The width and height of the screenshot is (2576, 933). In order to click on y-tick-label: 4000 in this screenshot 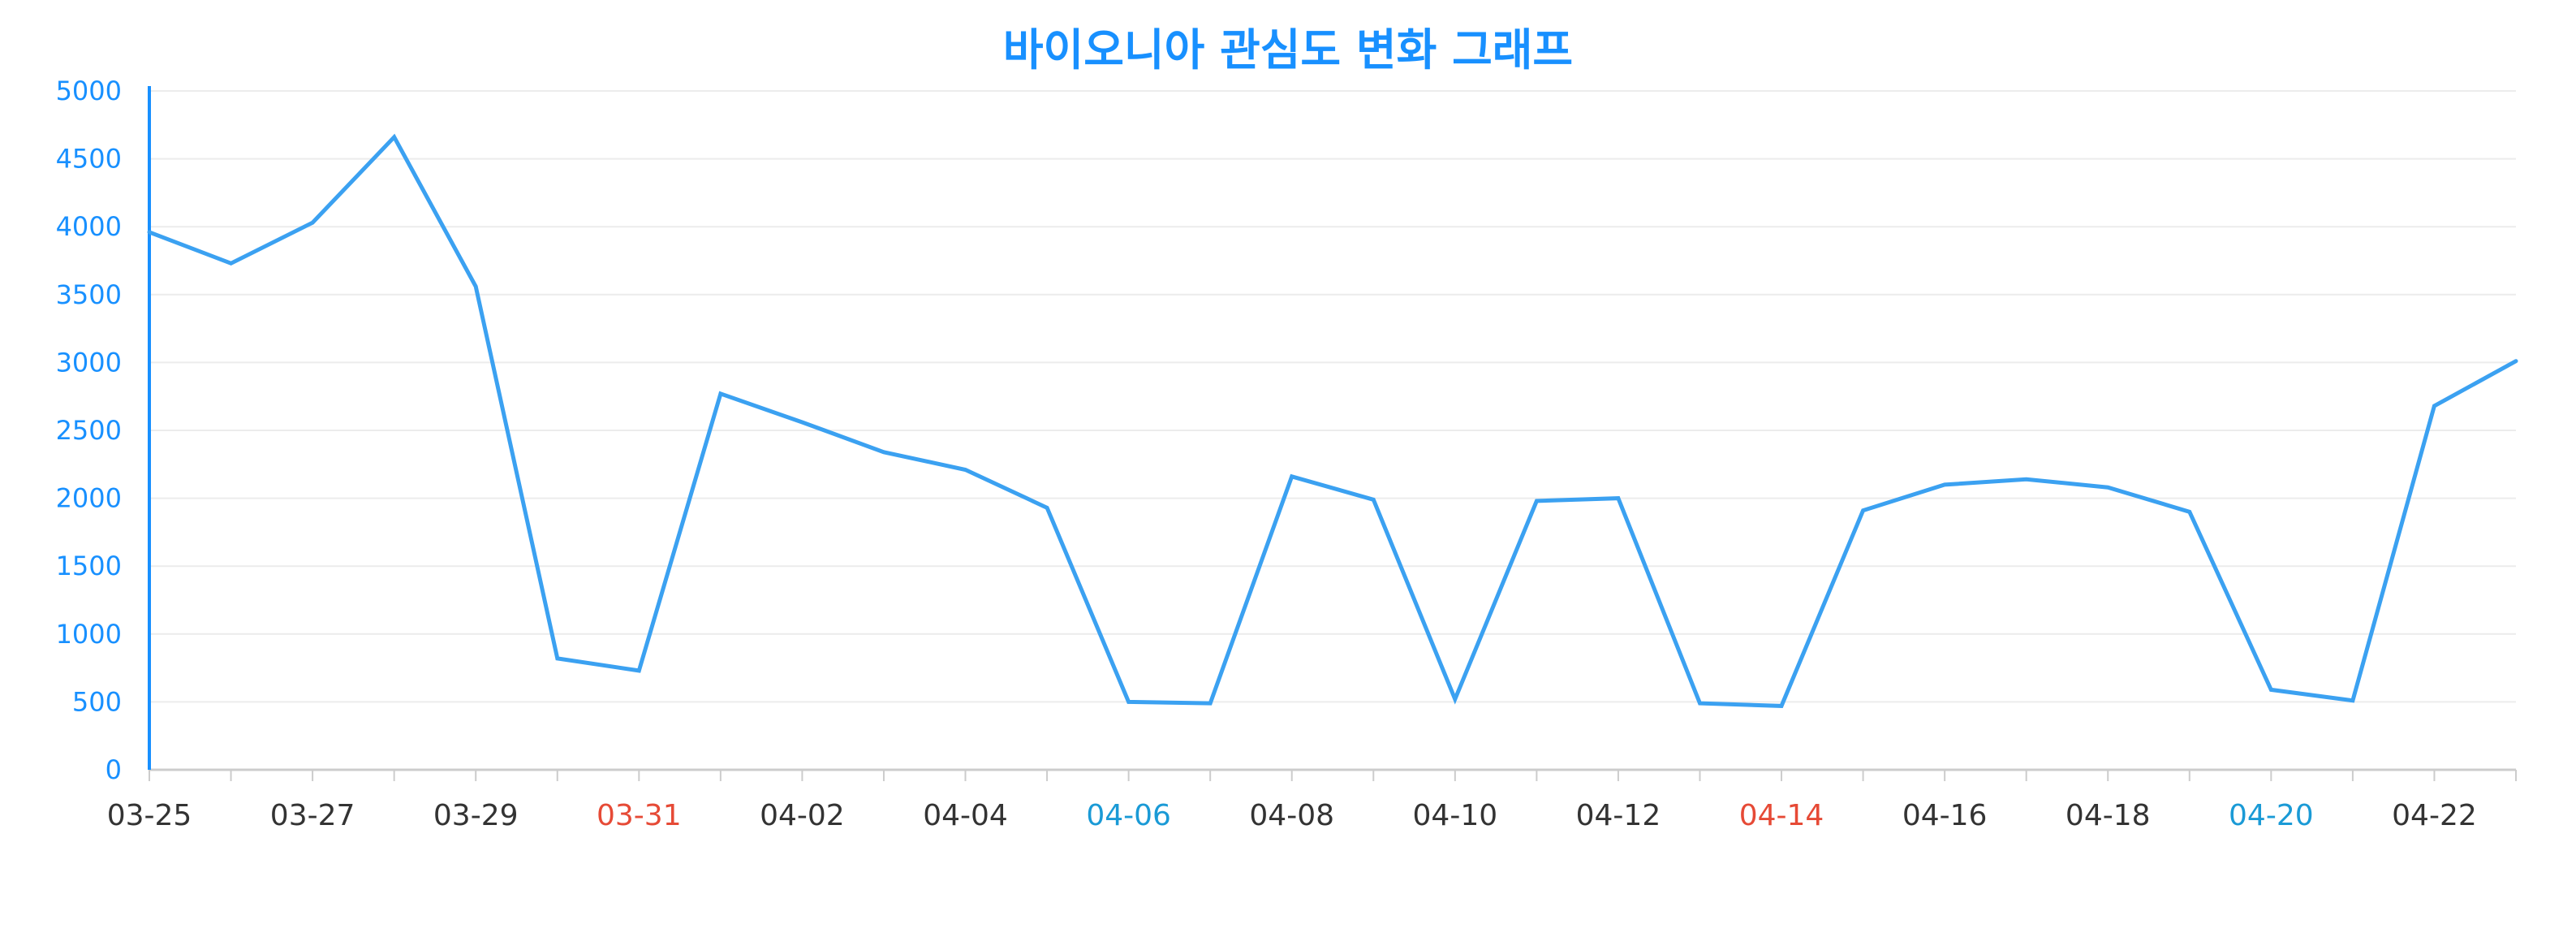, I will do `click(89, 226)`.